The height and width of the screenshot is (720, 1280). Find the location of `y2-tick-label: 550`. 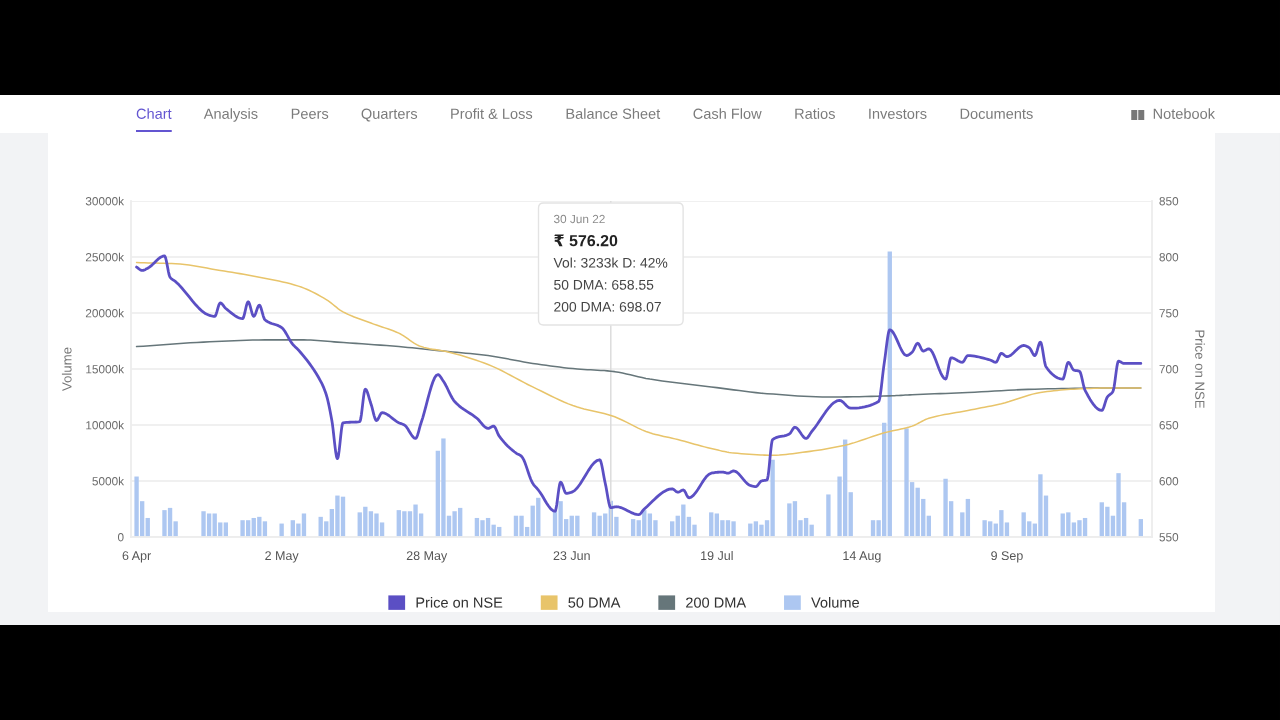

y2-tick-label: 550 is located at coordinates (1169, 537).